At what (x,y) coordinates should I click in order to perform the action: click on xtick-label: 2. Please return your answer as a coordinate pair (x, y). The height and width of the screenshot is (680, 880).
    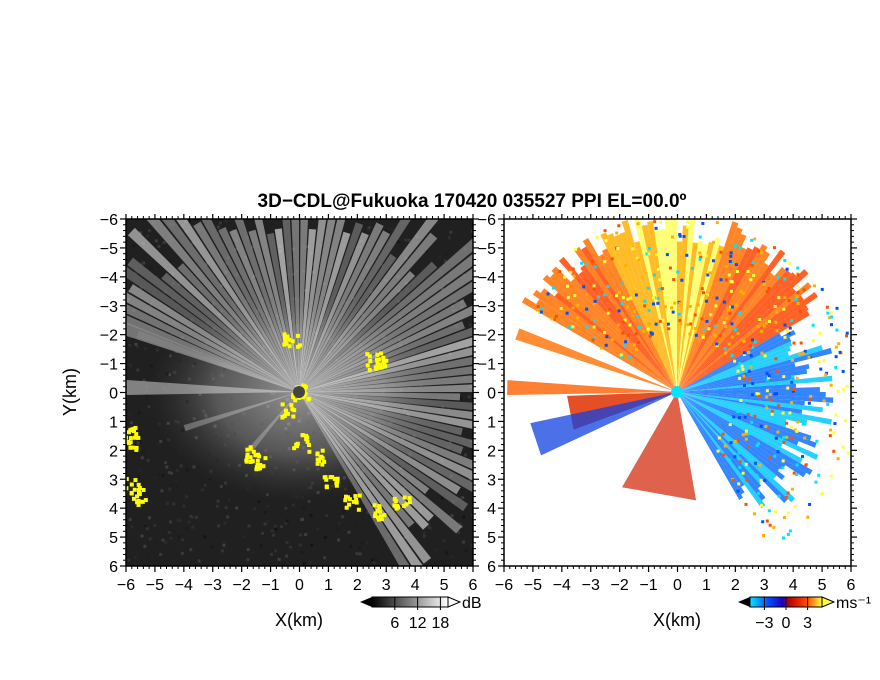
    Looking at the image, I should click on (735, 585).